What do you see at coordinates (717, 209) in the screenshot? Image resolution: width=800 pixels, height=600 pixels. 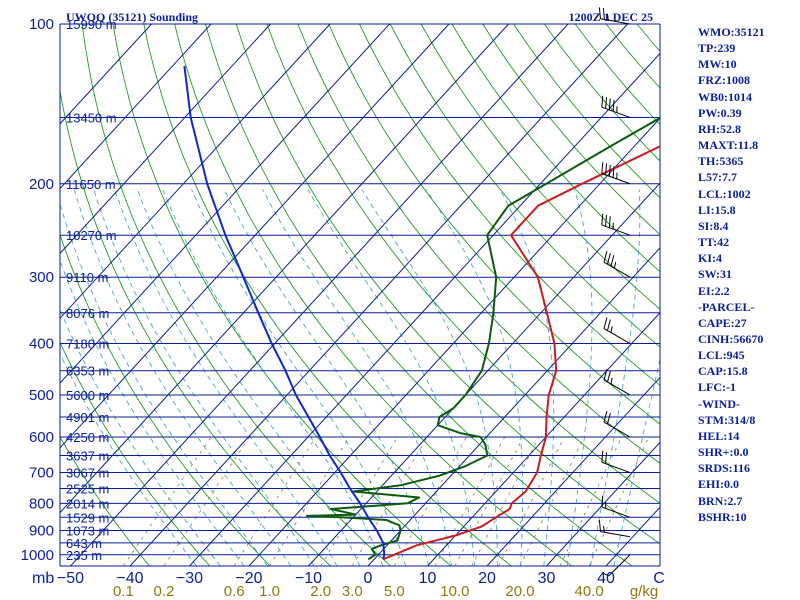 I see `index-line: LI:15.8` at bounding box center [717, 209].